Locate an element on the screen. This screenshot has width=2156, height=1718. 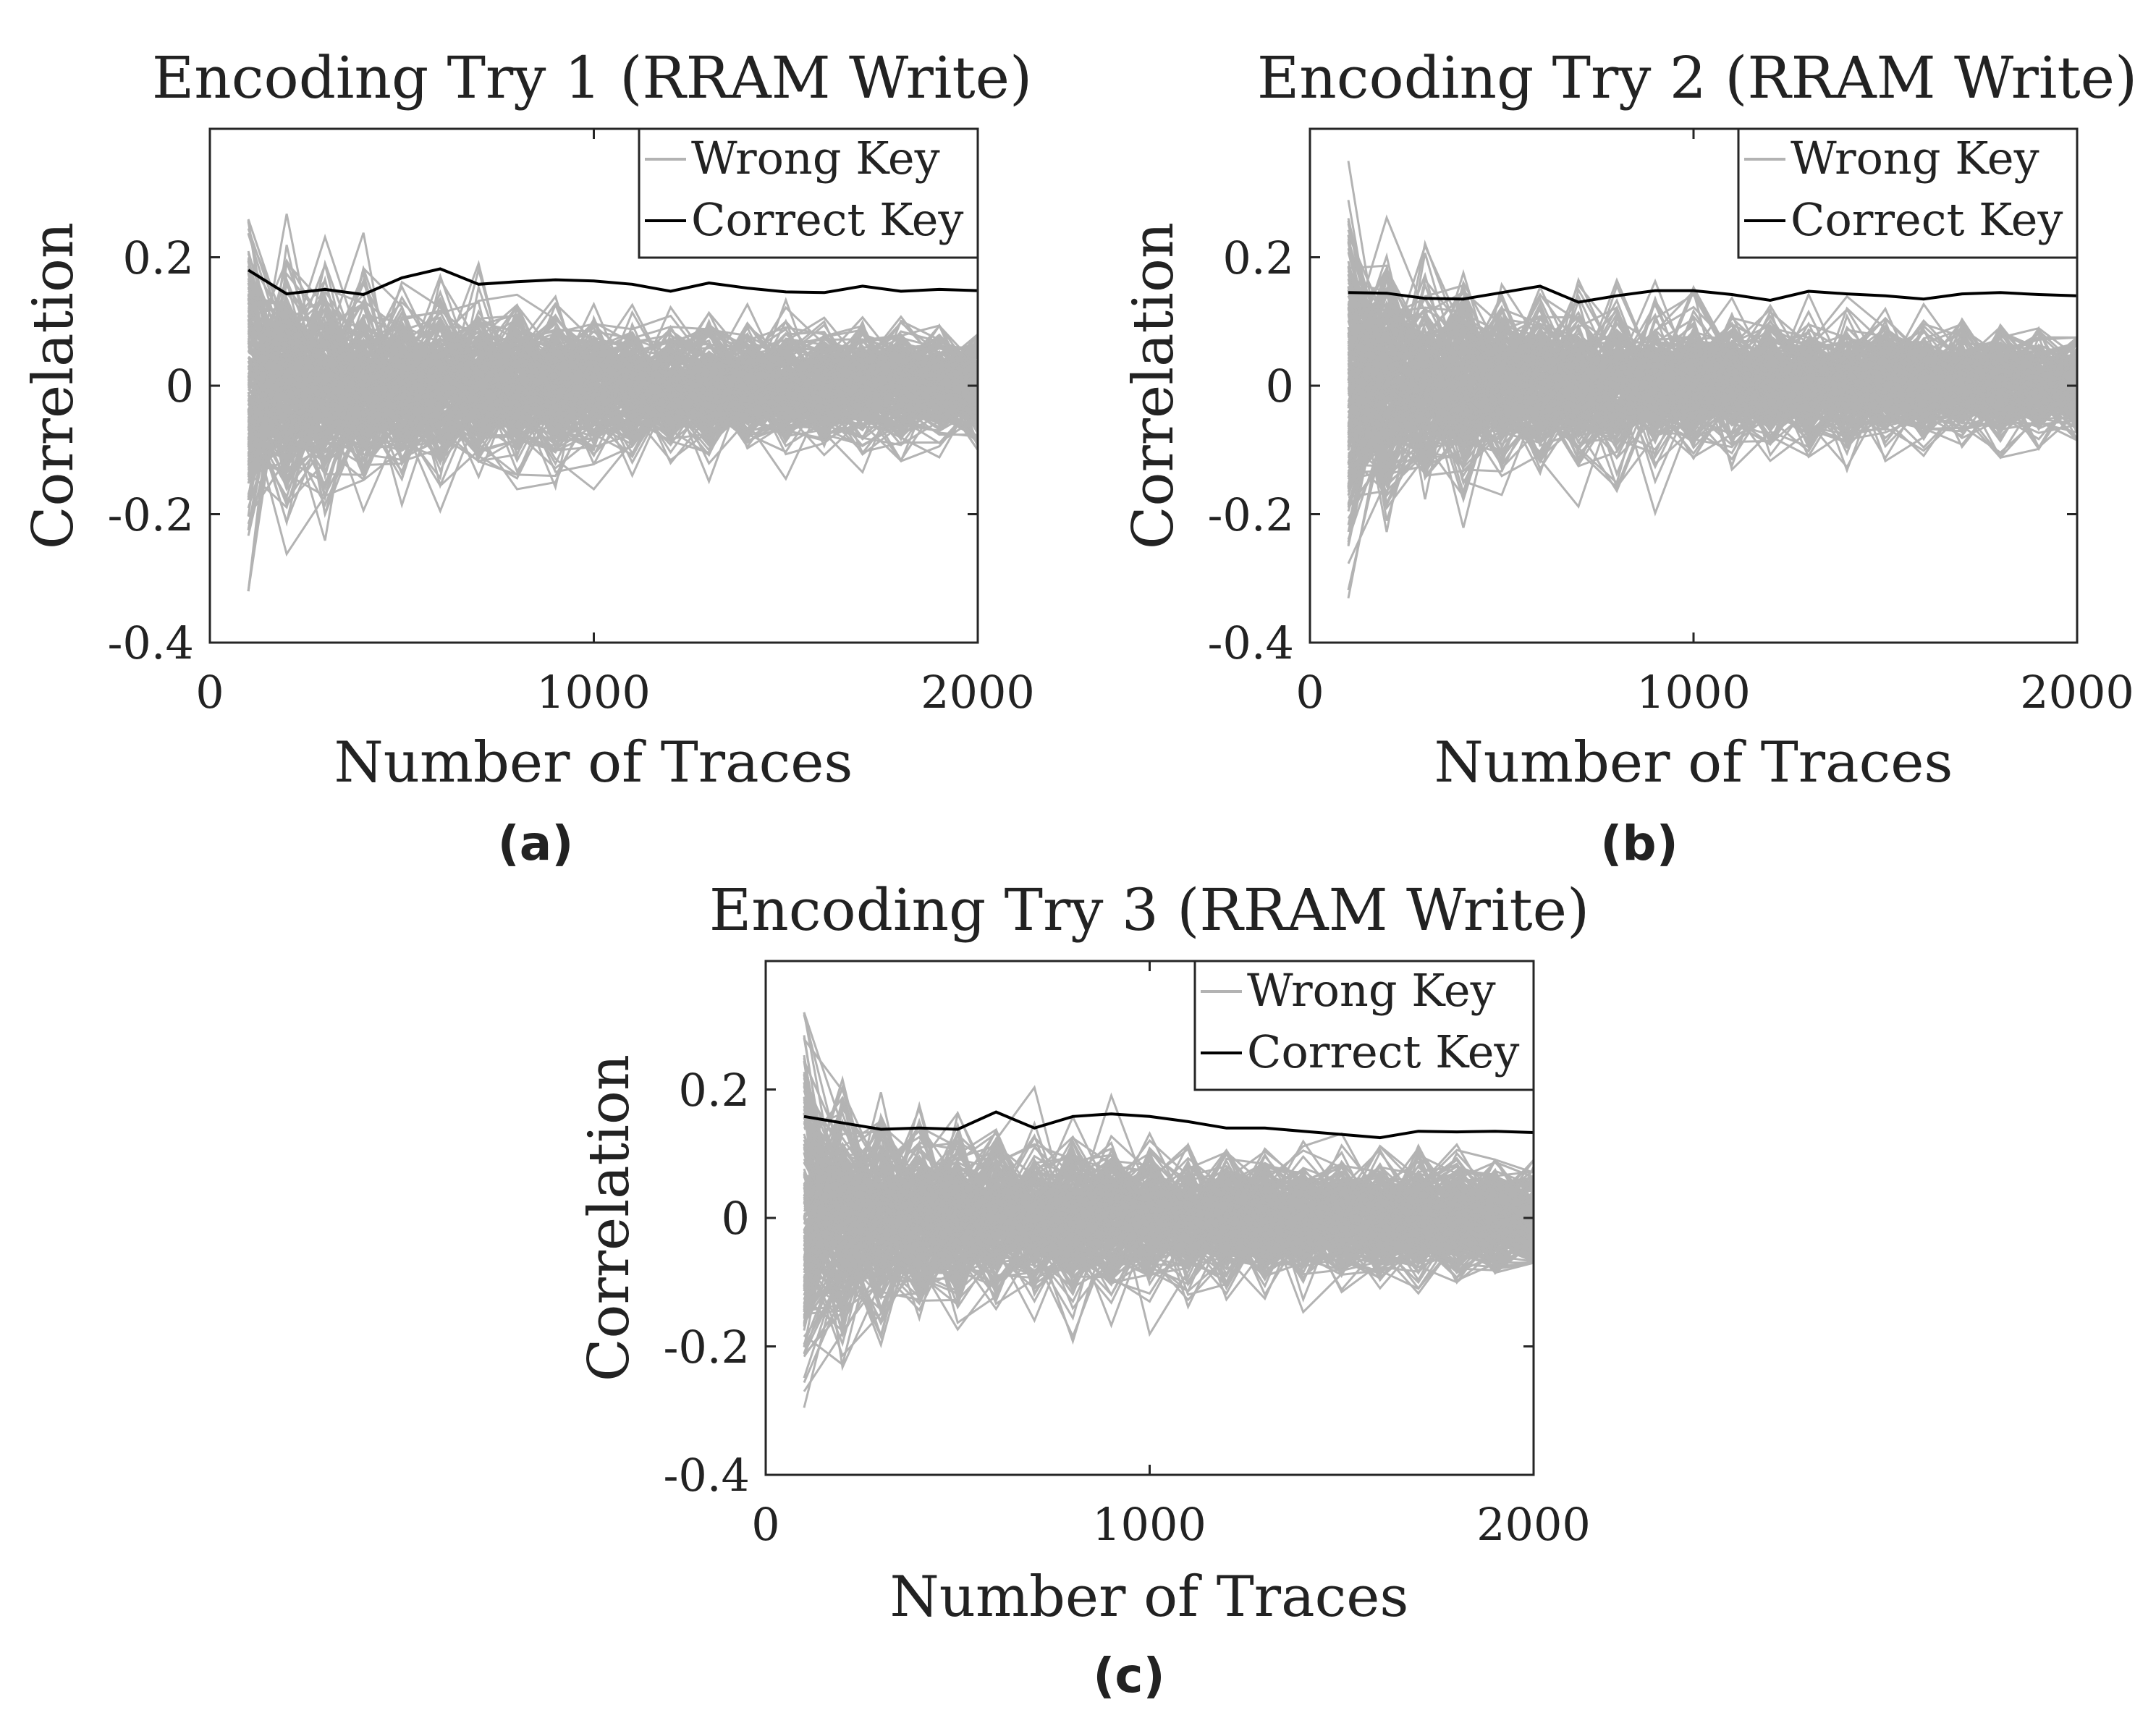
panel-label: (b) is located at coordinates (1639, 843).